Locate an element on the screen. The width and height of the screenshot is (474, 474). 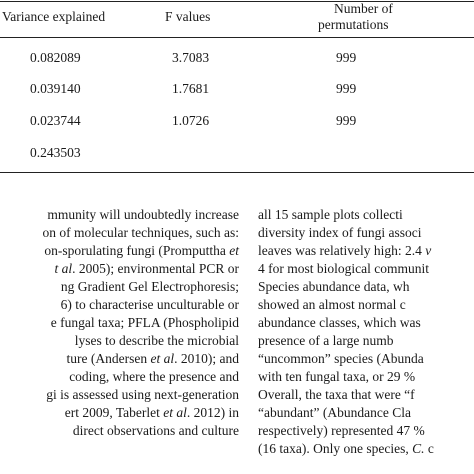
header-variance-explained: Variance explained is located at coordinates (54, 16).